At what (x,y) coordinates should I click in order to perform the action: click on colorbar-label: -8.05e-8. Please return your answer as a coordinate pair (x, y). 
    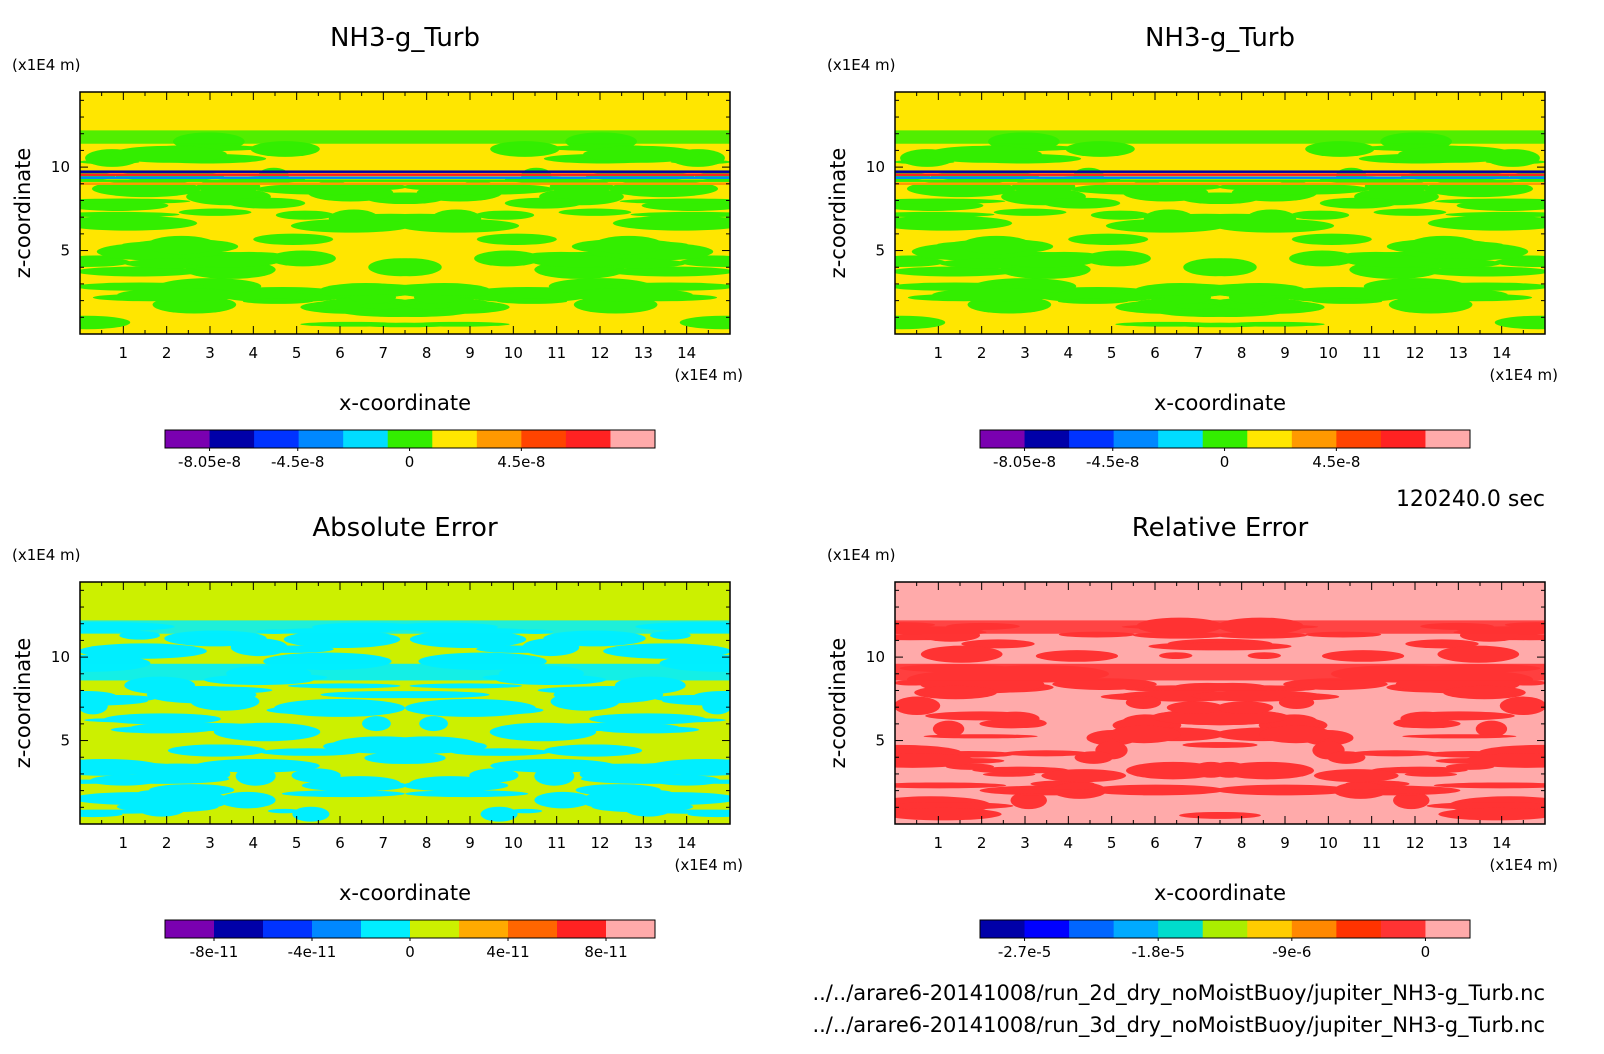
    Looking at the image, I should click on (209, 462).